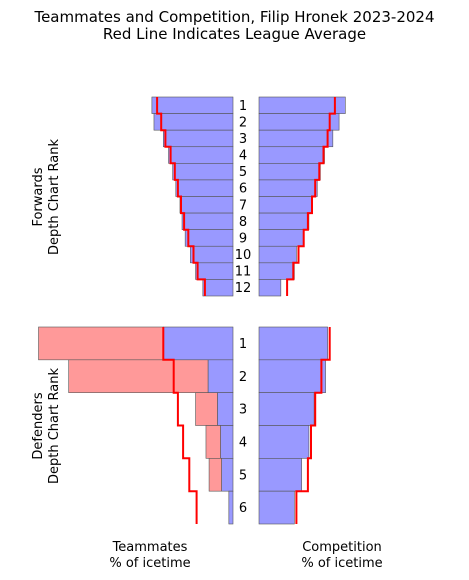 The height and width of the screenshot is (580, 469). What do you see at coordinates (149, 563) in the screenshot?
I see `teammates-xlabel-line2: % of icetime` at bounding box center [149, 563].